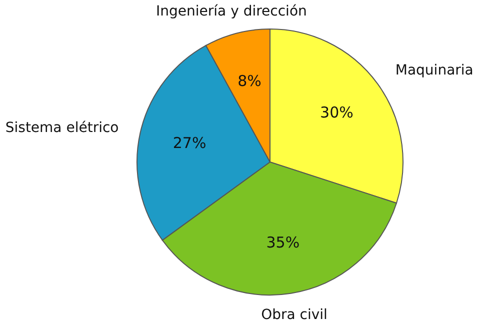  I want to click on data-label: 35%, so click(283, 243).